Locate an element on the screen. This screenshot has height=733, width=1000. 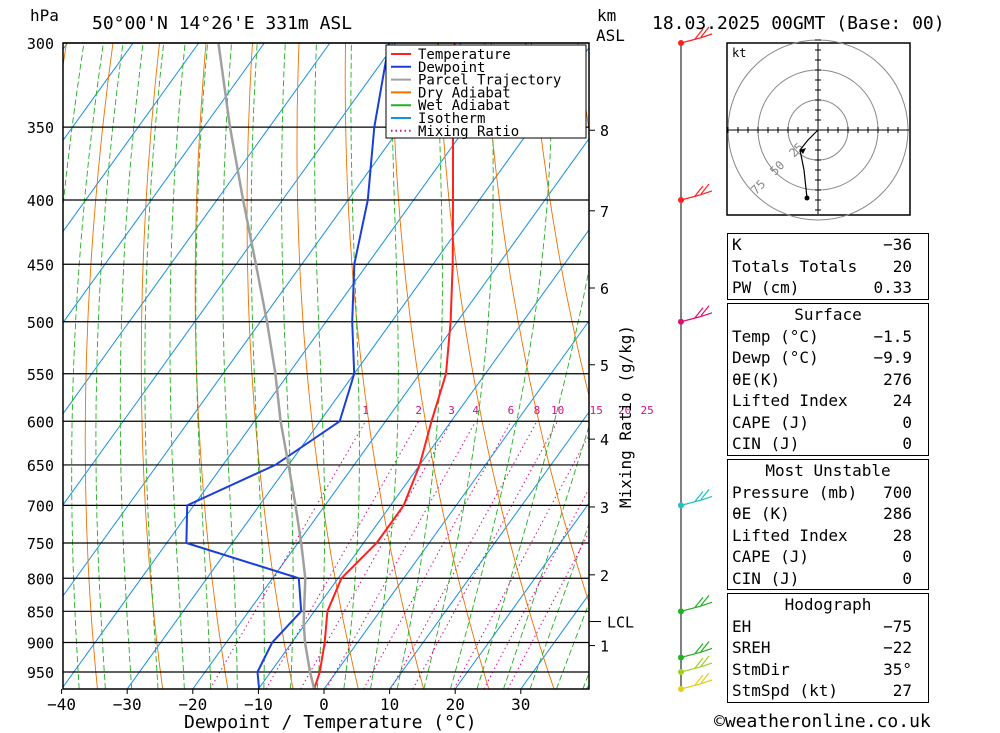
pressure-tick-label: 500 is located at coordinates (40, 323).